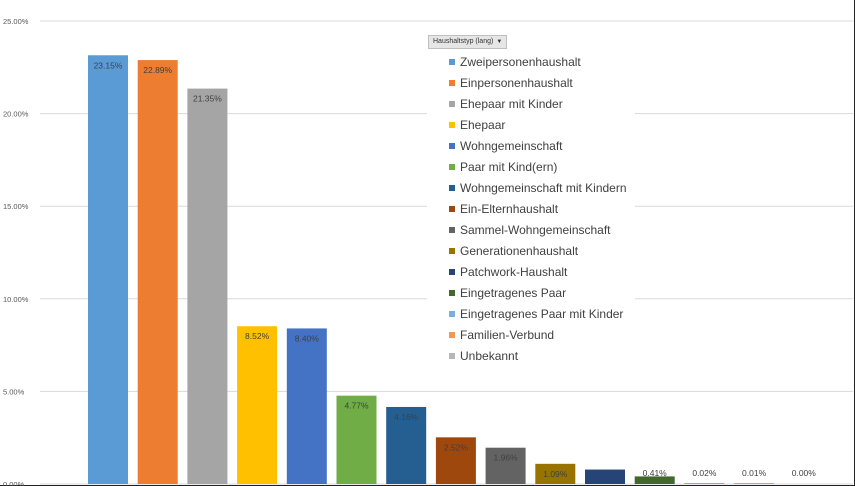 This screenshot has height=486, width=855. I want to click on legend-label: Eingetragenes Paar, so click(513, 293).